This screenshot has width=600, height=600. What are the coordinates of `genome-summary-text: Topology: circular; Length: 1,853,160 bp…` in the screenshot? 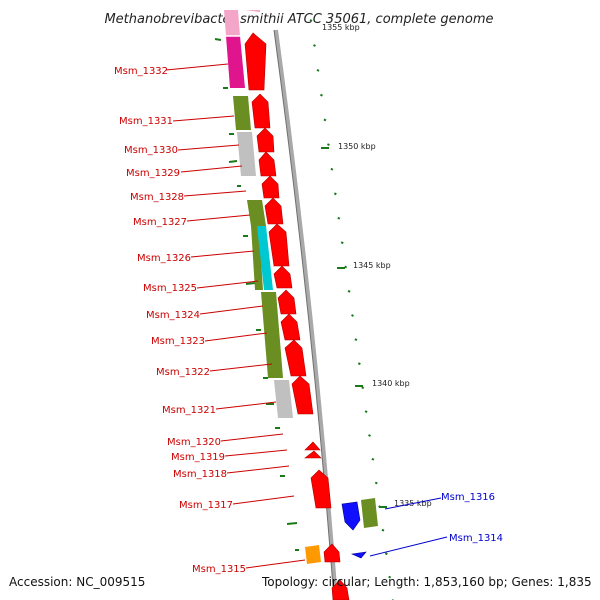 It's located at (426, 582).